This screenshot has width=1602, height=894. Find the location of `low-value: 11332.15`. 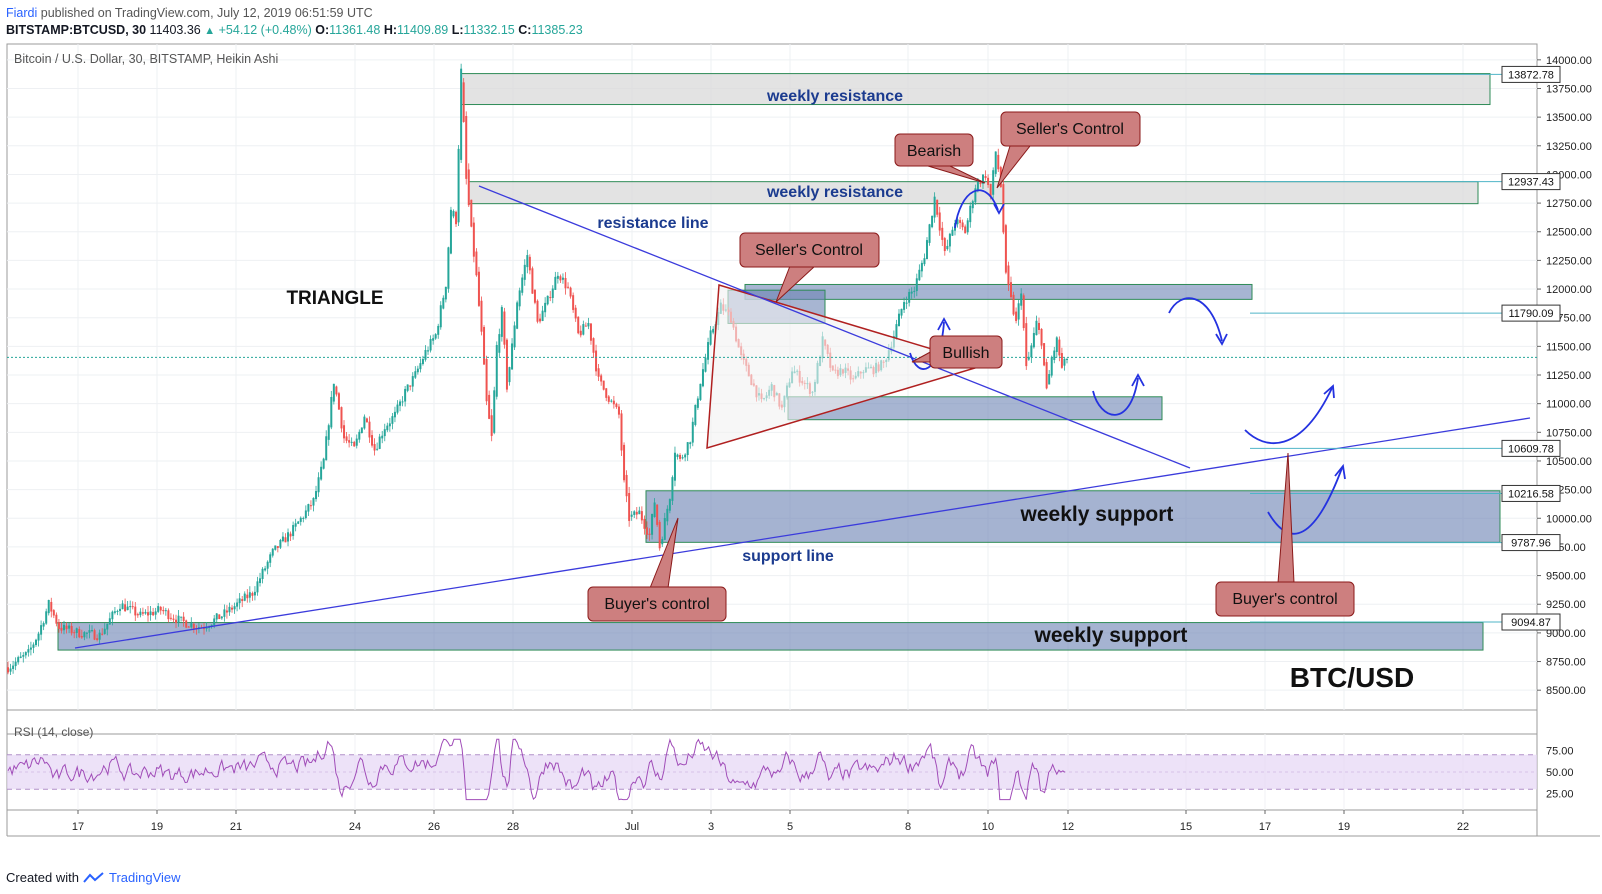

low-value: 11332.15 is located at coordinates (489, 30).